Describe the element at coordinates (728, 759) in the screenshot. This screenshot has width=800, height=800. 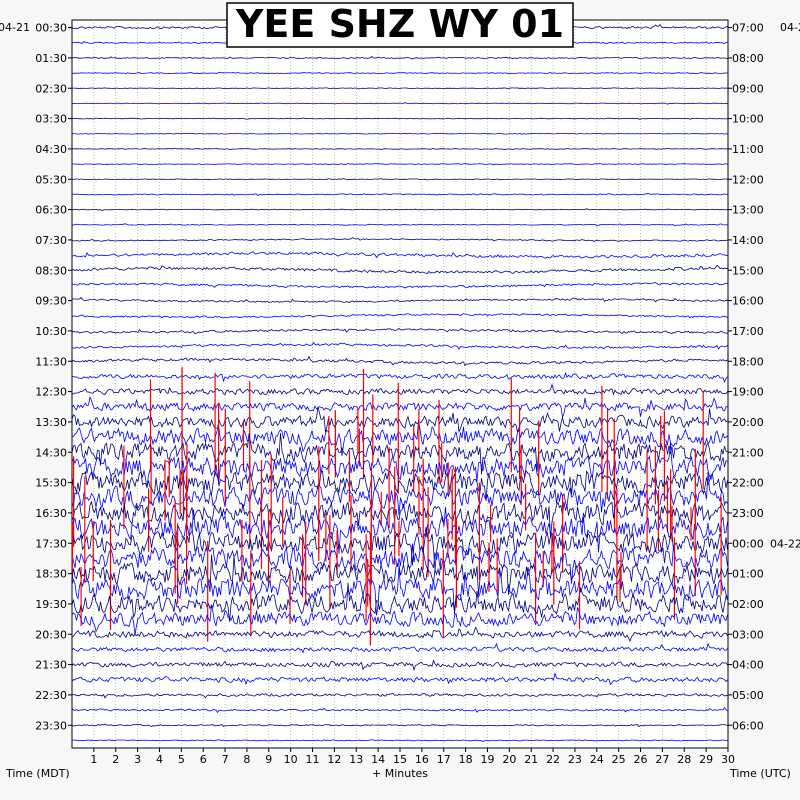
I see `x-tick-label: 30` at that location.